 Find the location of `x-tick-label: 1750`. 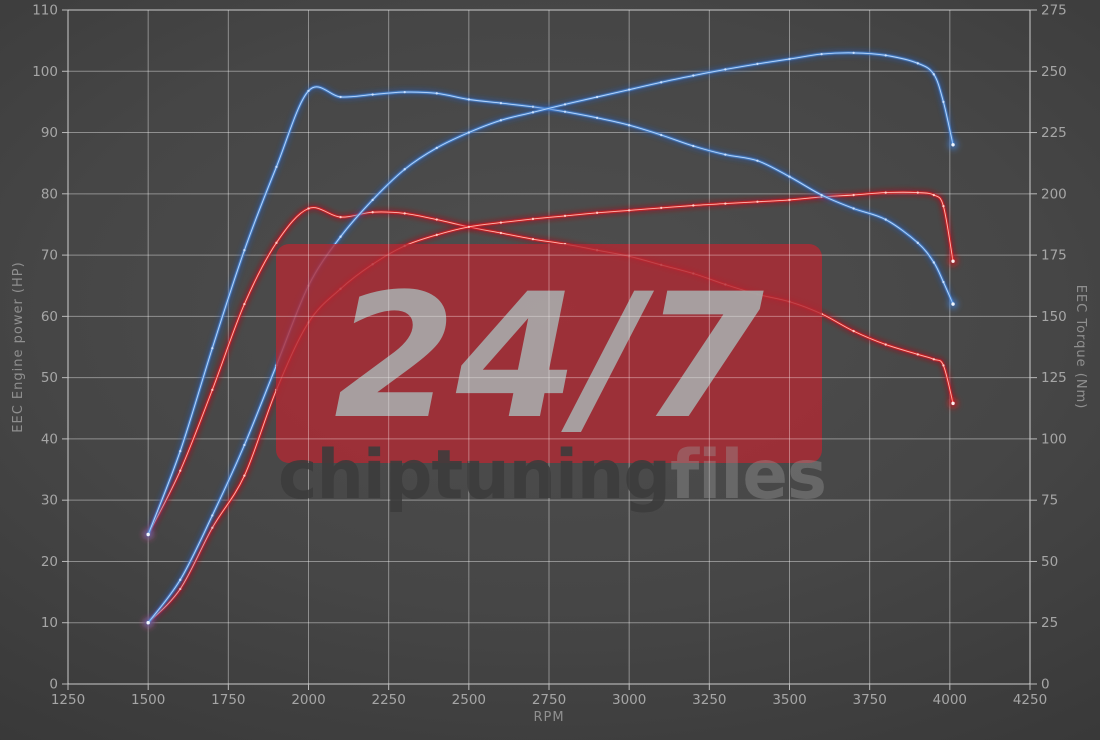

x-tick-label: 1750 is located at coordinates (228, 700).